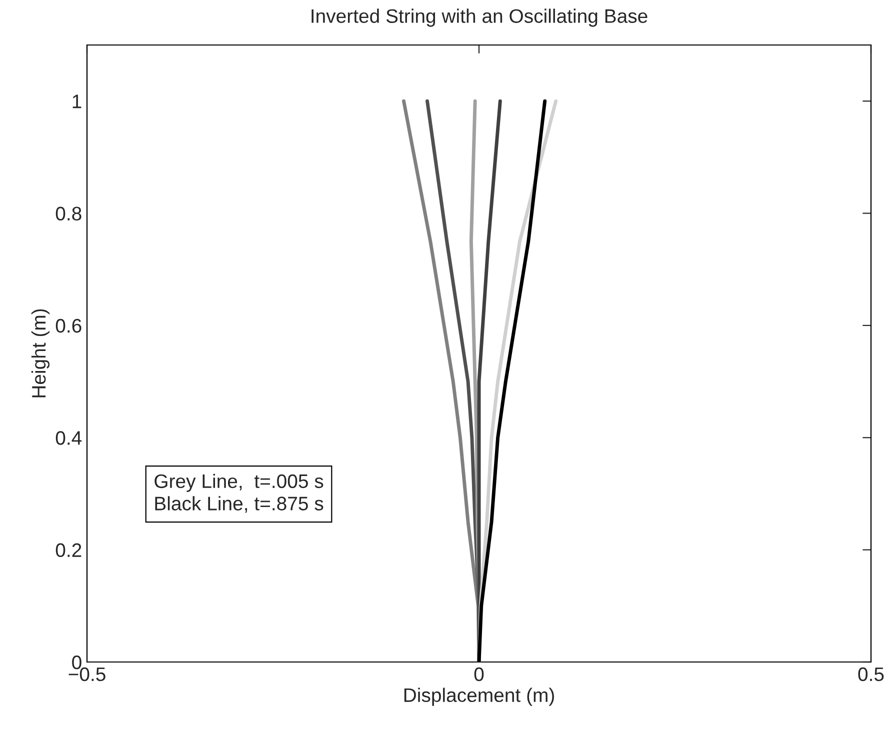 This screenshot has height=730, width=892. What do you see at coordinates (77, 662) in the screenshot?
I see `y-tick-label: 0` at bounding box center [77, 662].